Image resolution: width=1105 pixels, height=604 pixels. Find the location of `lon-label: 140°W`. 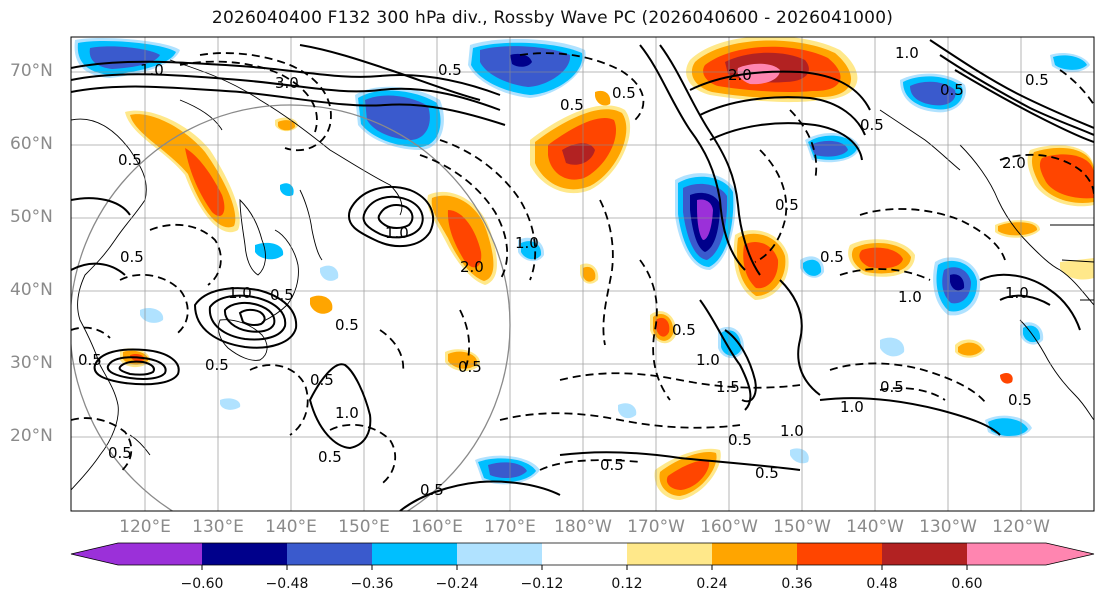

lon-label: 140°W is located at coordinates (875, 527).